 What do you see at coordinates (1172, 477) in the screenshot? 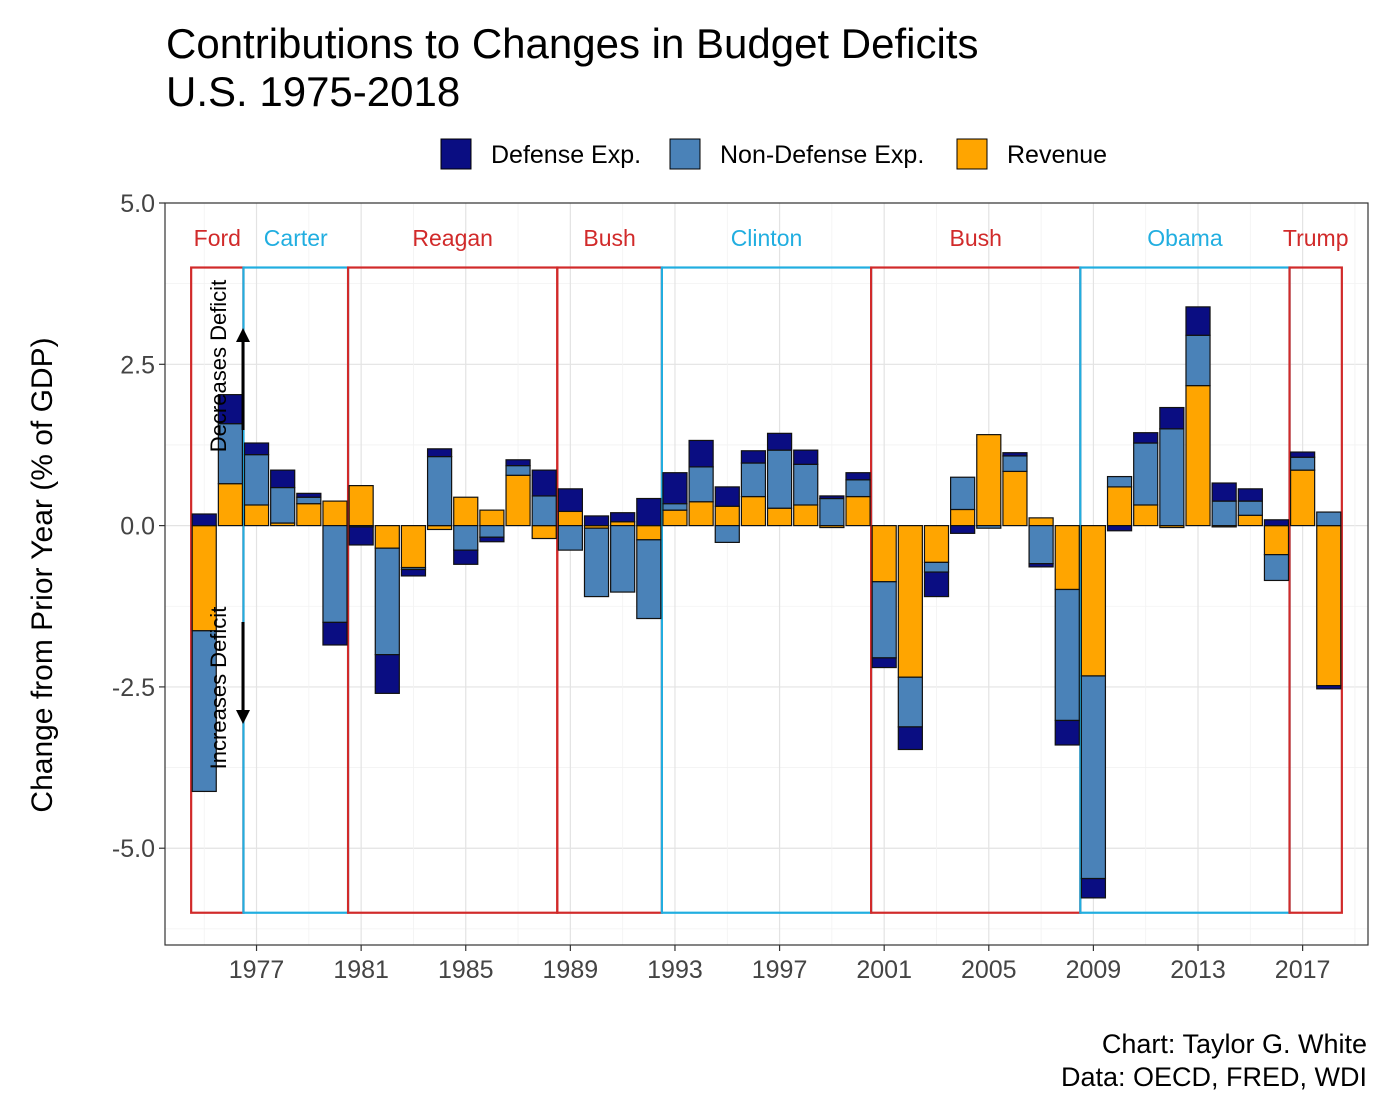
I see `bar-non-defense-exp-2012` at bounding box center [1172, 477].